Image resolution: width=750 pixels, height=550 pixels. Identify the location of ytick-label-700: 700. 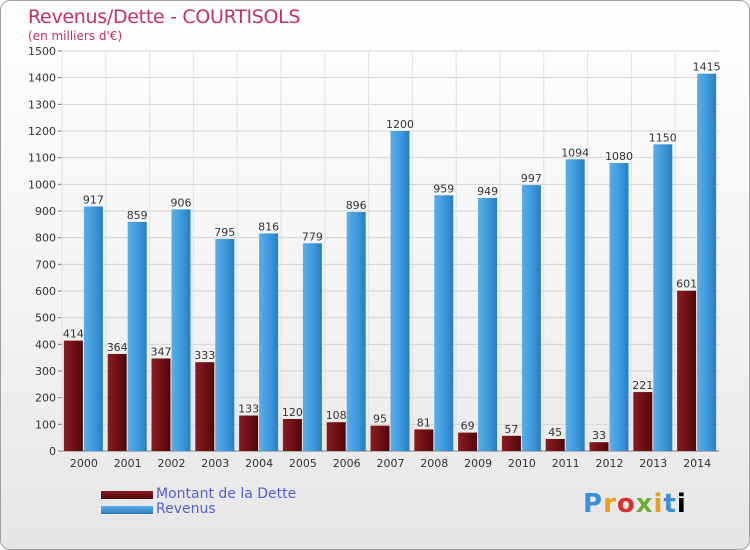
(45, 264).